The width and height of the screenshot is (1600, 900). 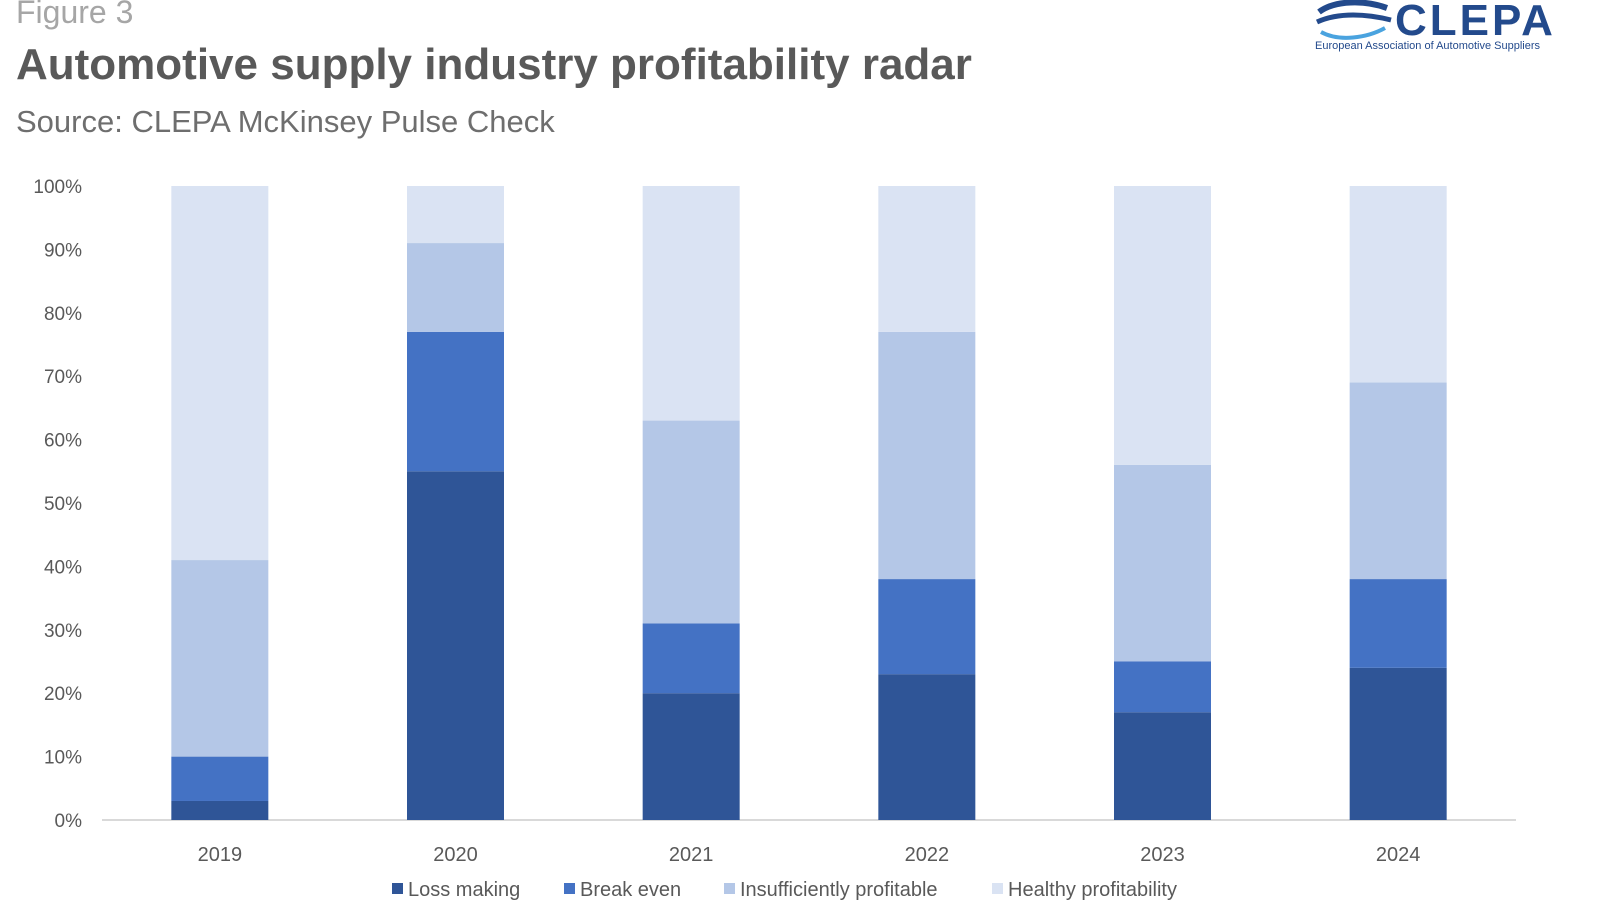 What do you see at coordinates (220, 855) in the screenshot?
I see `x-category-label: 2019` at bounding box center [220, 855].